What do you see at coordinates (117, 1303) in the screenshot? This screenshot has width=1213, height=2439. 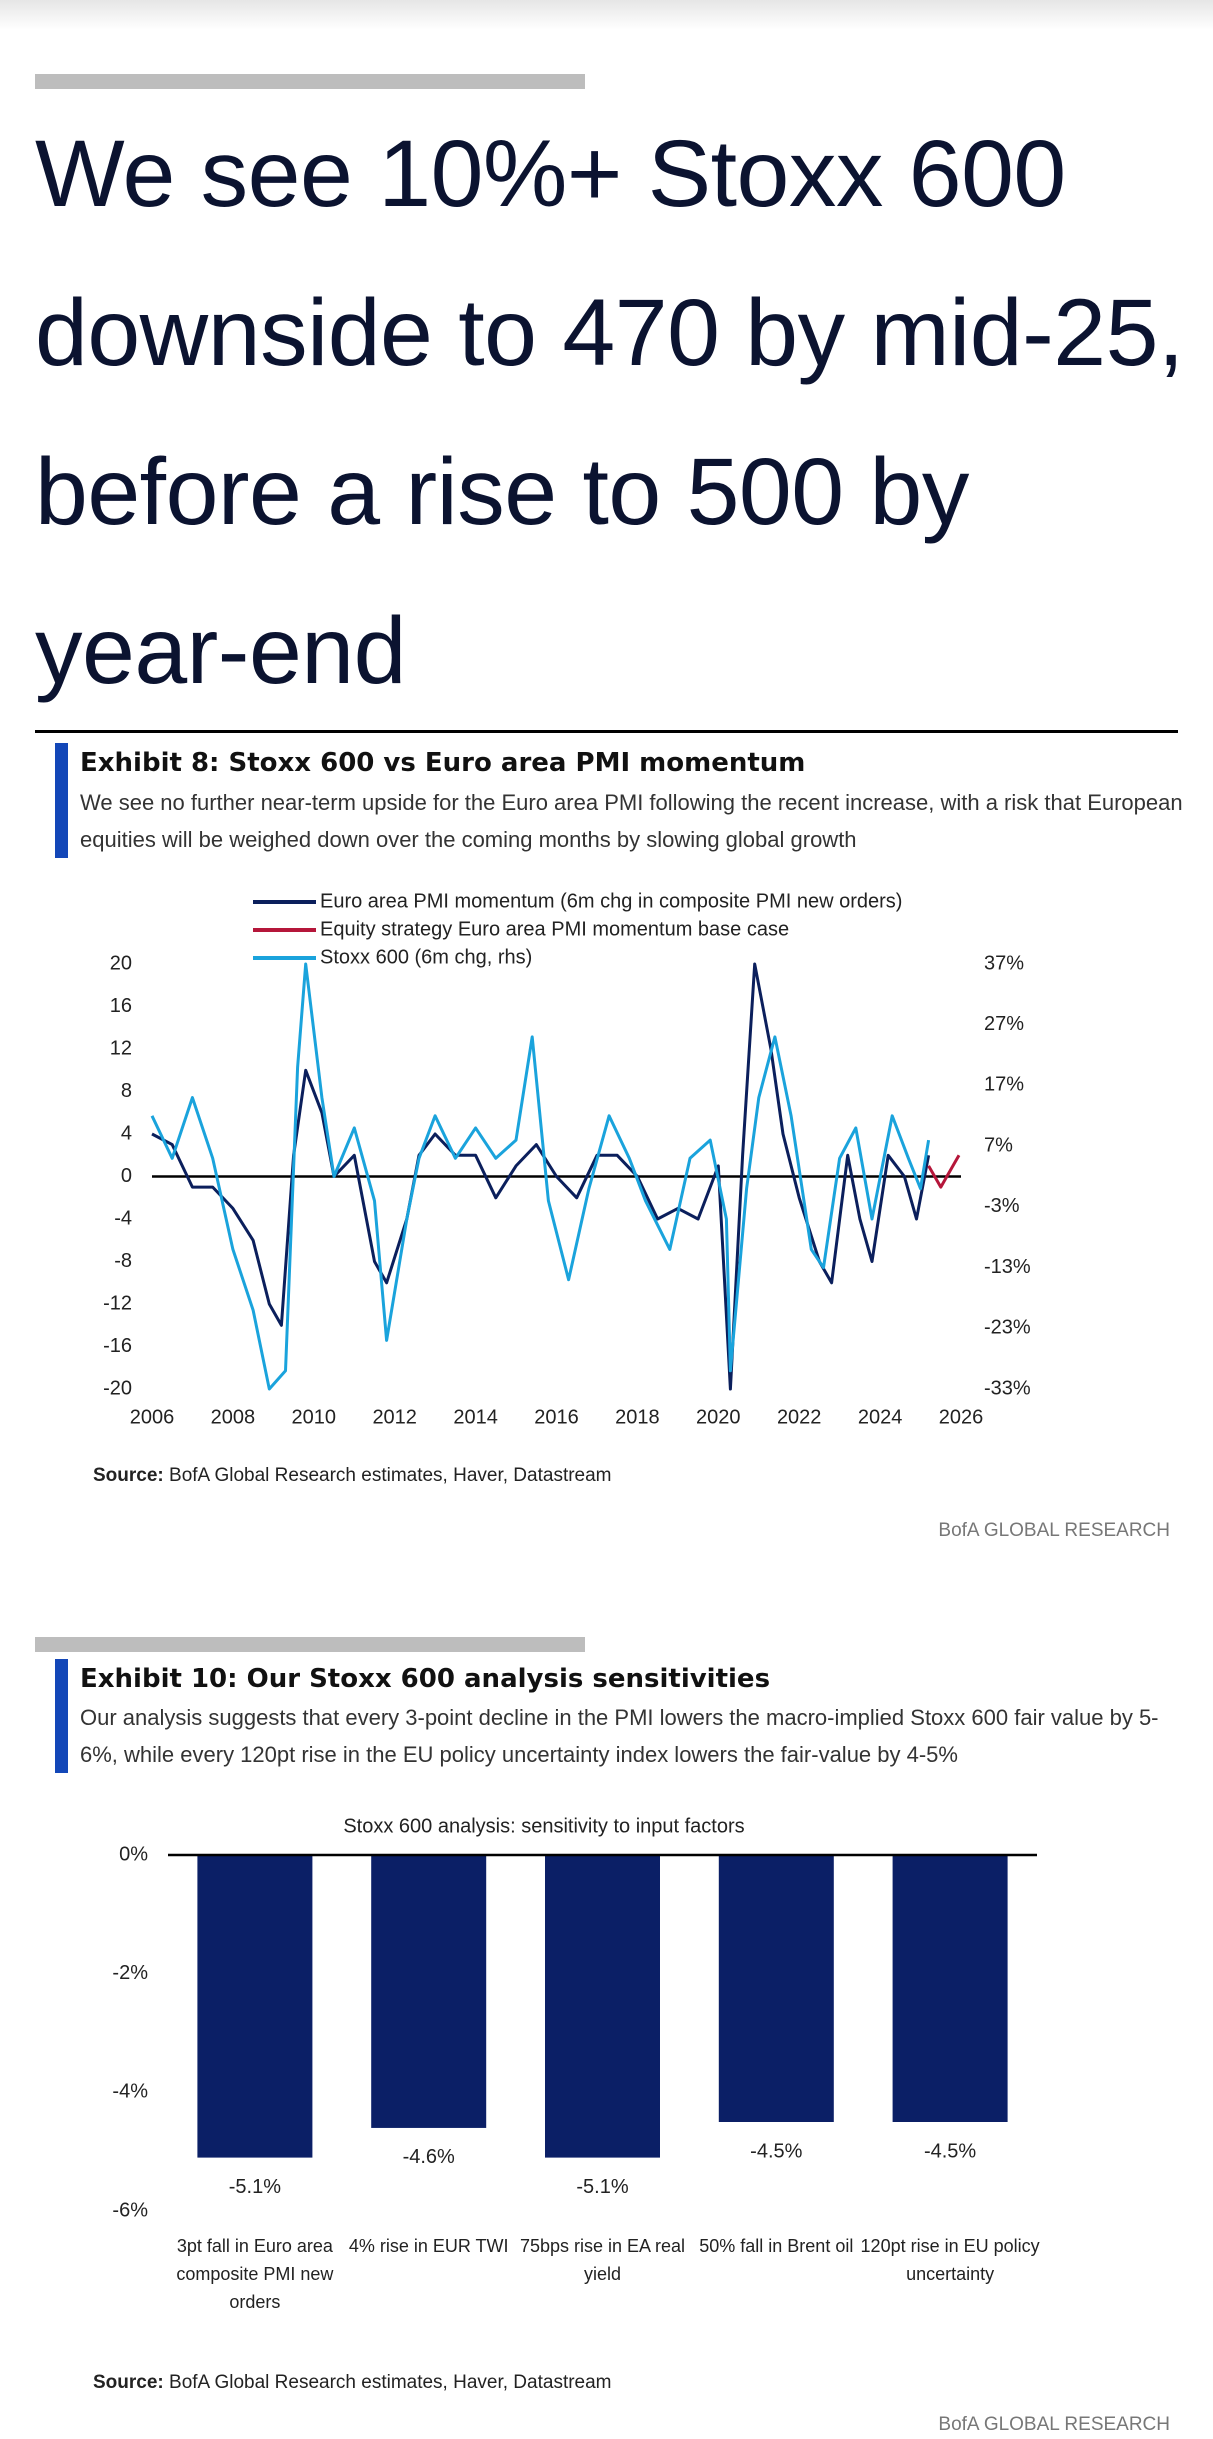 I see `y-tick-label: -12` at bounding box center [117, 1303].